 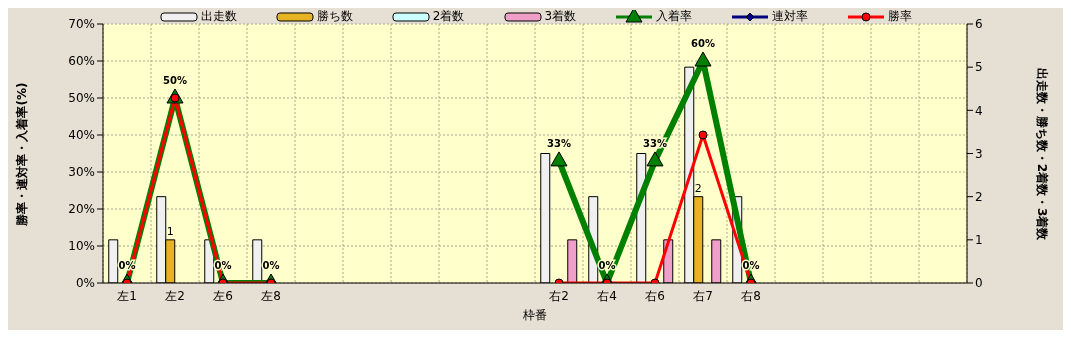 What do you see at coordinates (703, 295) in the screenshot?
I see `x-tick-label: 右7` at bounding box center [703, 295].